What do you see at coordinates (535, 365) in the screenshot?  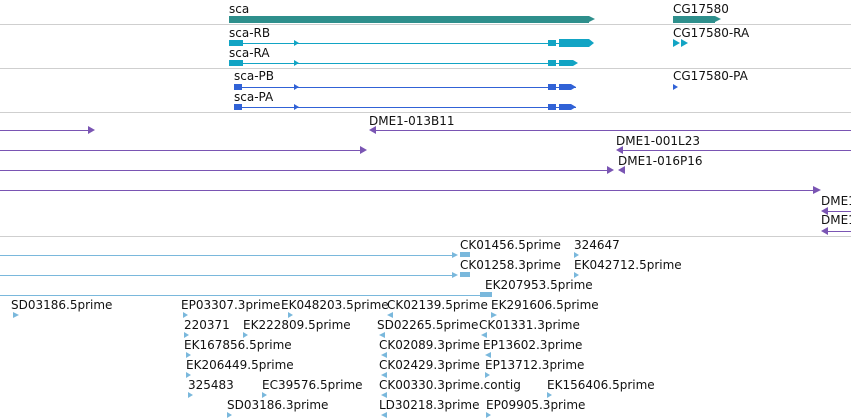 I see `est-label: EP13712.3prime` at bounding box center [535, 365].